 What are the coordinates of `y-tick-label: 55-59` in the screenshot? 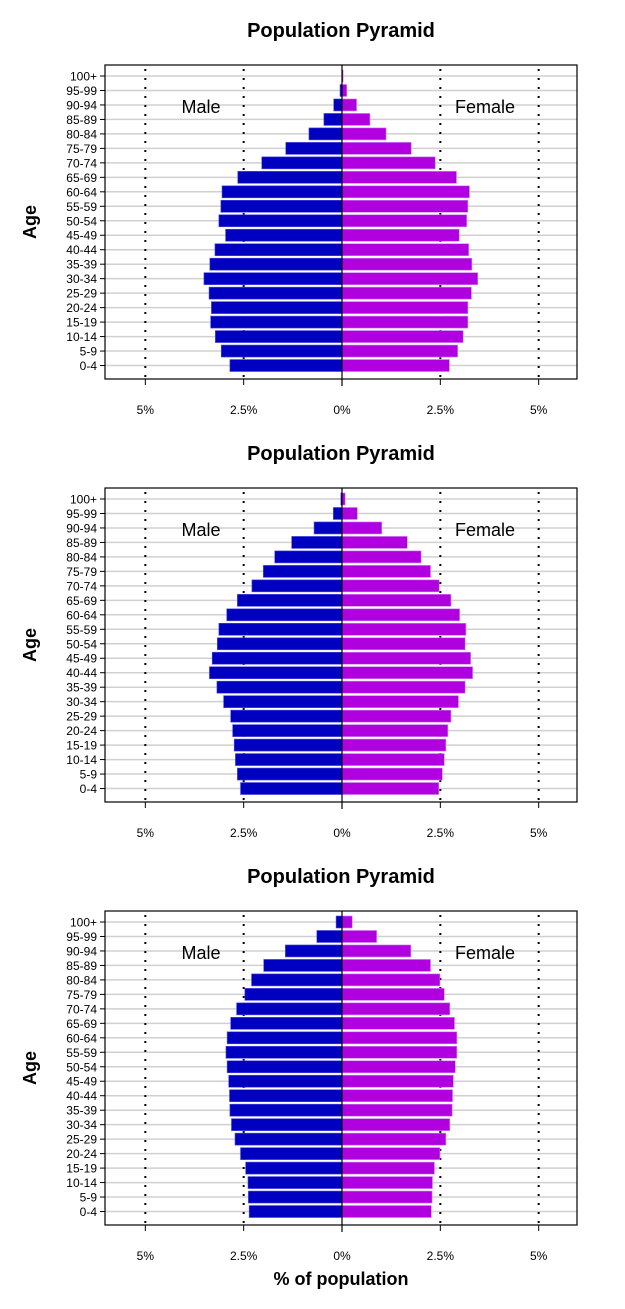 It's located at (81, 630).